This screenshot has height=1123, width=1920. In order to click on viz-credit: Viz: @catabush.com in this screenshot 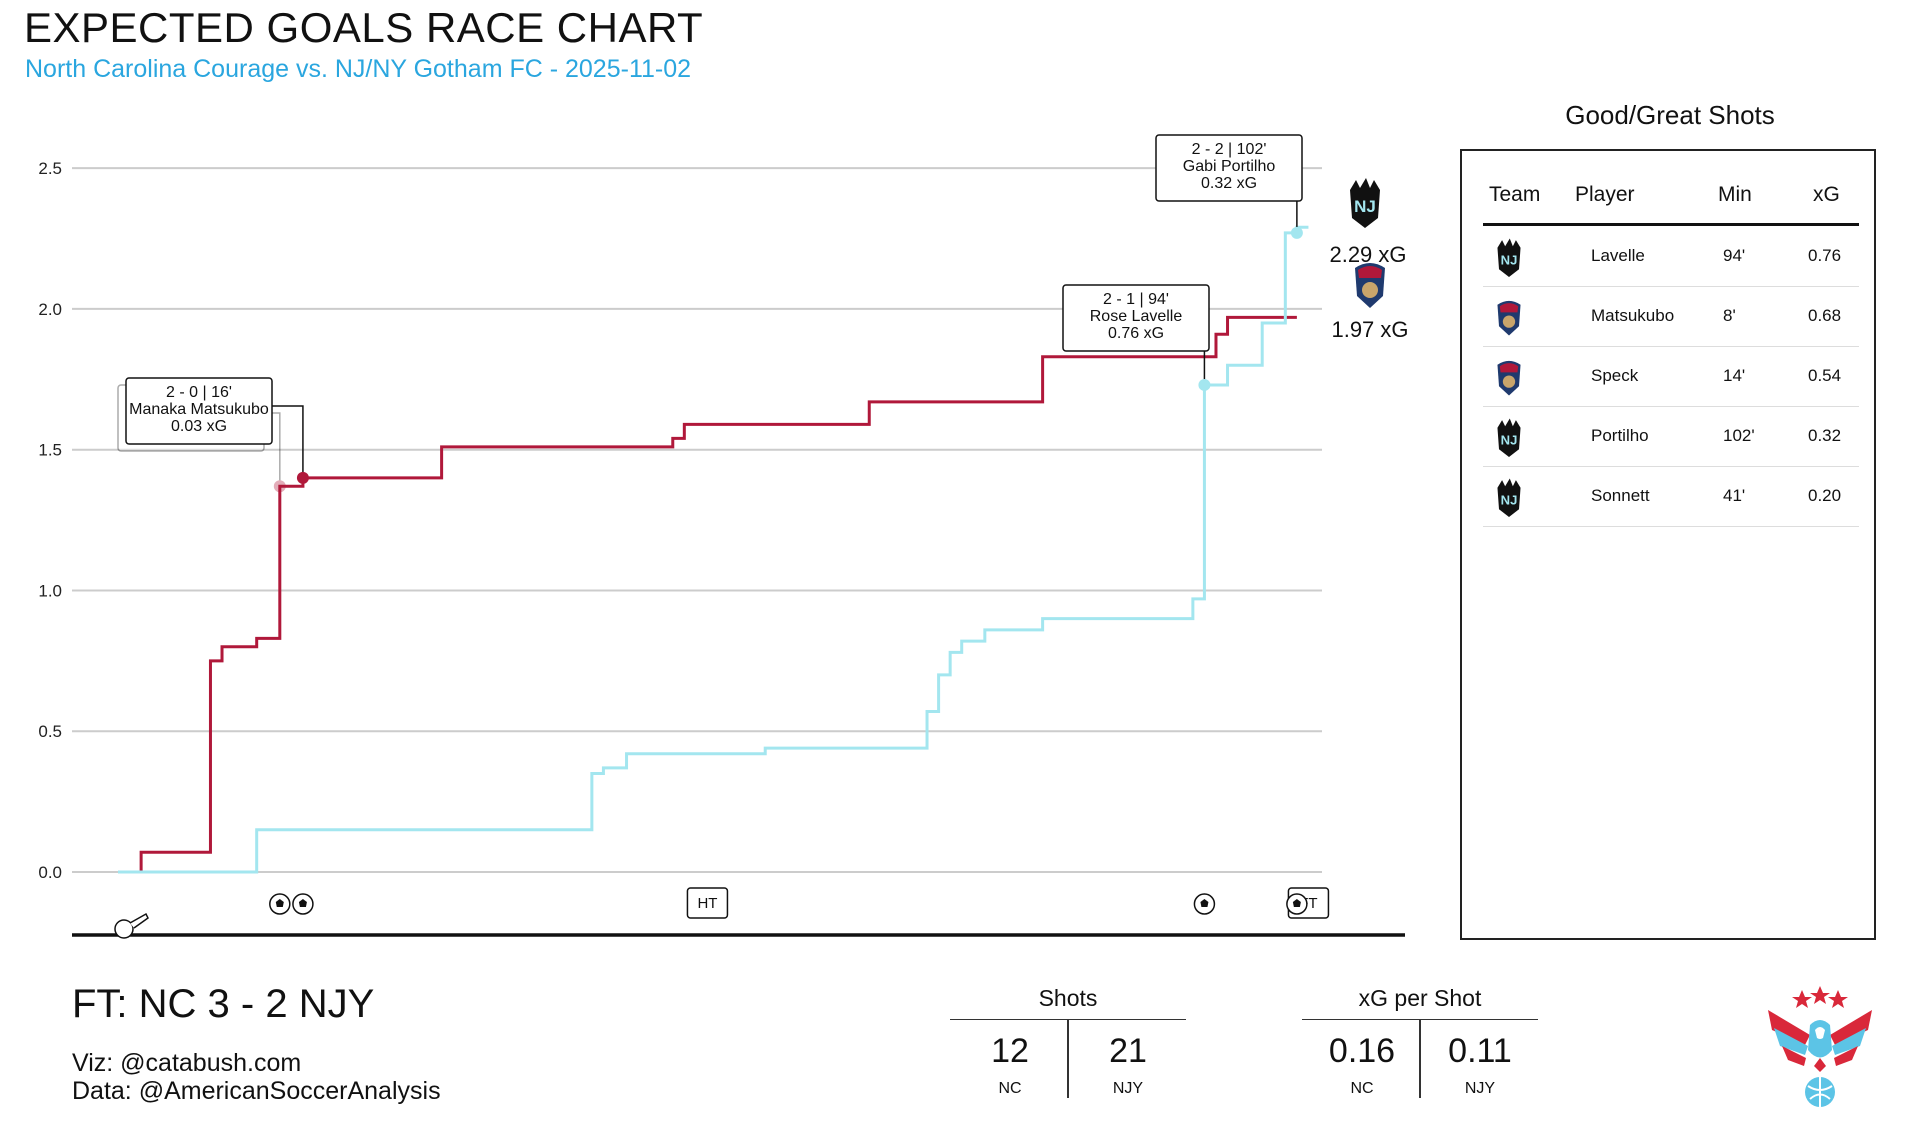, I will do `click(187, 1063)`.